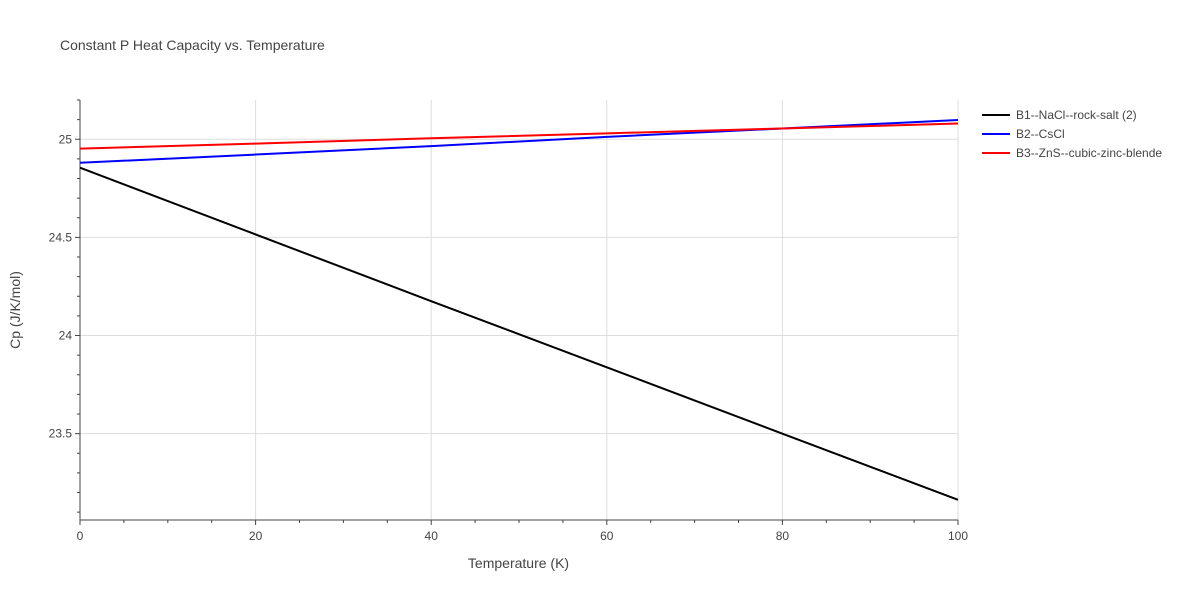 This screenshot has width=1200, height=600. I want to click on y-tick-label: 23.5, so click(61, 434).